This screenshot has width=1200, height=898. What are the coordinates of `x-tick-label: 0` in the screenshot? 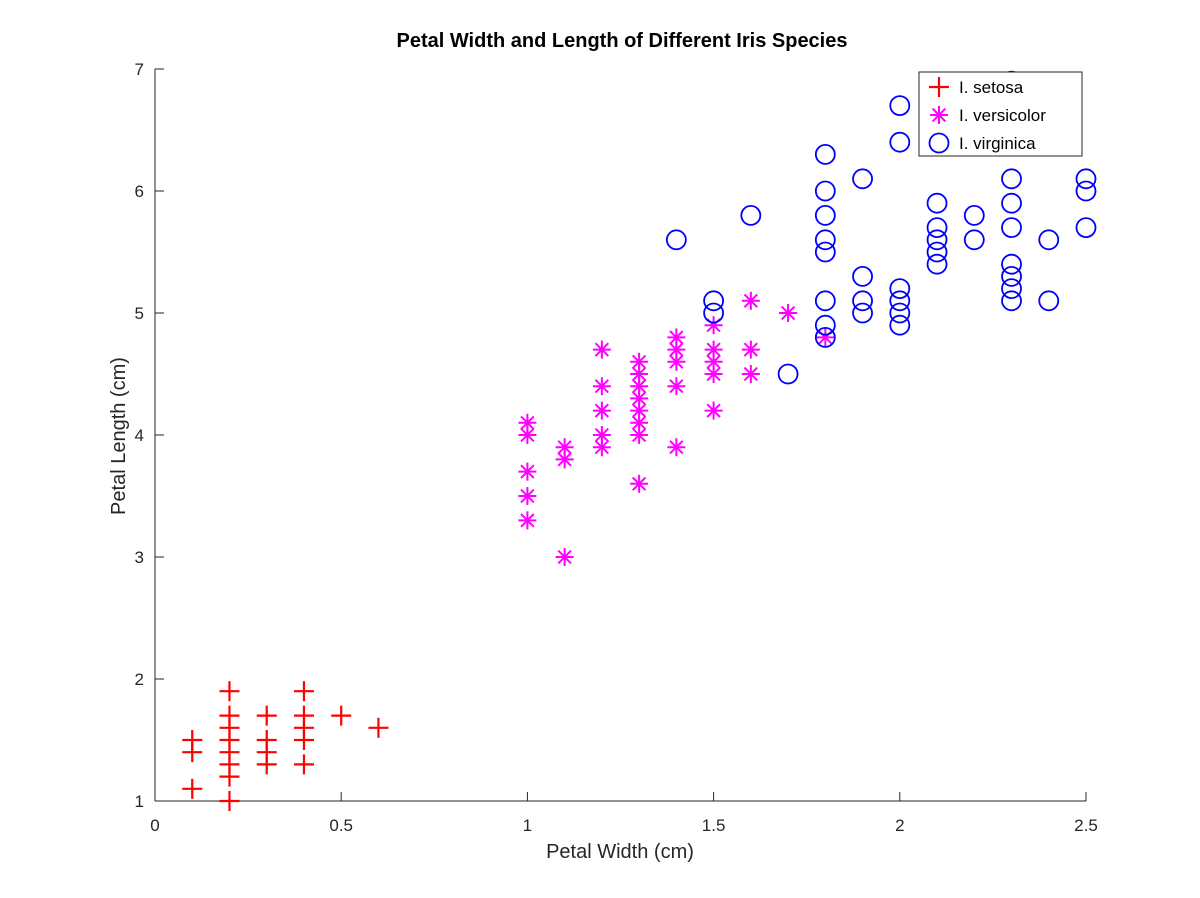 It's located at (154, 825).